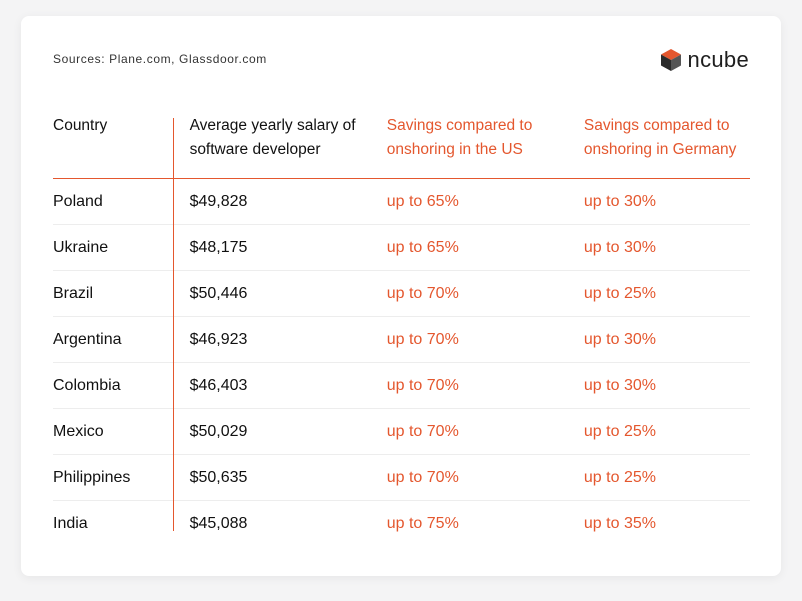 This screenshot has height=601, width=802. I want to click on cell-savings-germany: up to 35%, so click(619, 523).